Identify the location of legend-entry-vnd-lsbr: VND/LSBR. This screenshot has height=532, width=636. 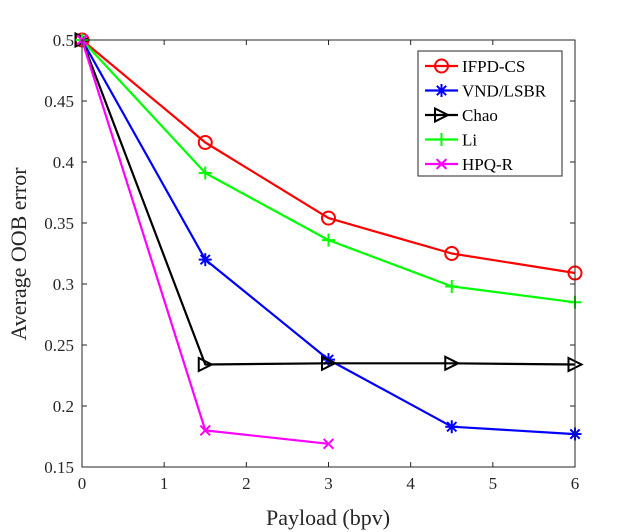
(486, 91).